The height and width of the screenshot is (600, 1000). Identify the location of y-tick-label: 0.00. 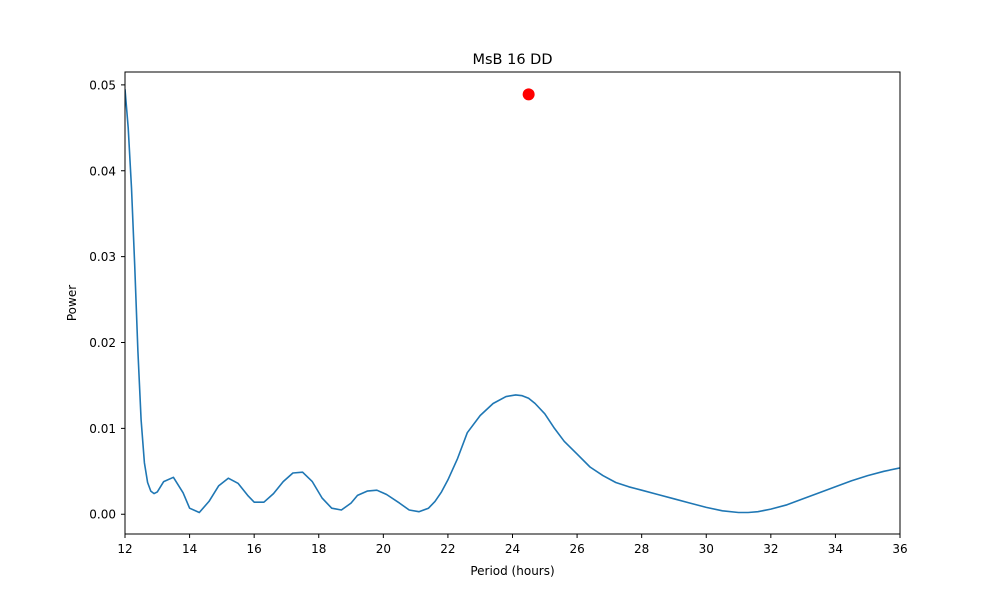
(102, 515).